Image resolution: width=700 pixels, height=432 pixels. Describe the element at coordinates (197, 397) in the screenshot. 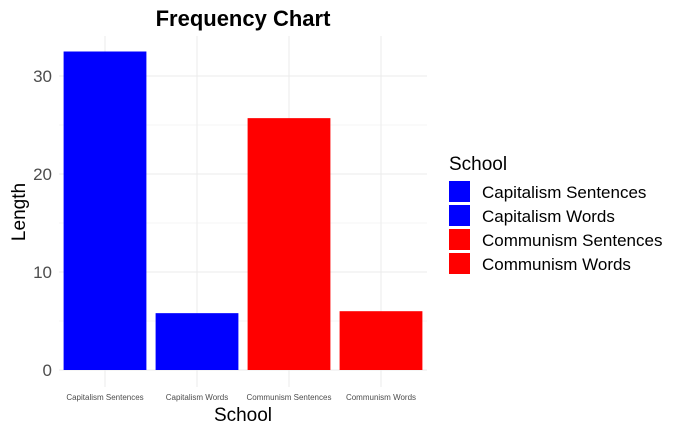

I see `x-tick-label: Capitalism Words` at that location.